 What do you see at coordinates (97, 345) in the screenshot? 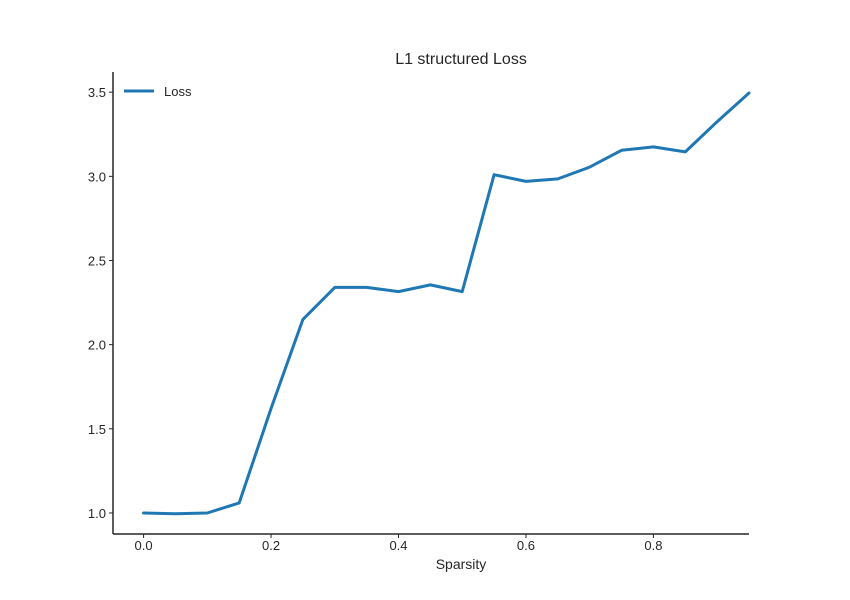
I see `y-tick-label: 2.0` at bounding box center [97, 345].